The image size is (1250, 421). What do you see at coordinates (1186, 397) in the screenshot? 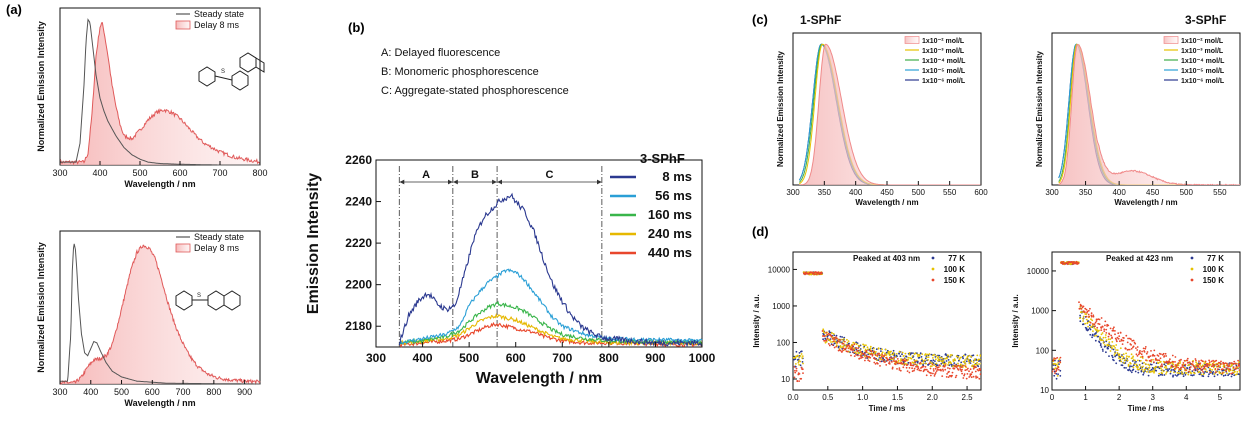
I see `x-tick-label: 4` at bounding box center [1186, 397].